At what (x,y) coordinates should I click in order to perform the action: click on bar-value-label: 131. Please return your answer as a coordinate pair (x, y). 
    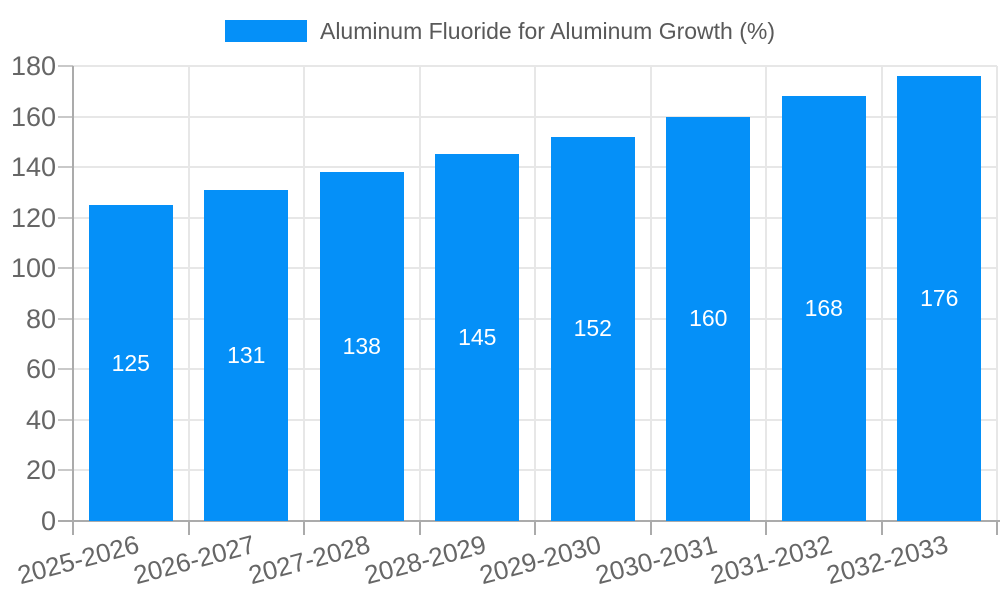
    Looking at the image, I should click on (246, 354).